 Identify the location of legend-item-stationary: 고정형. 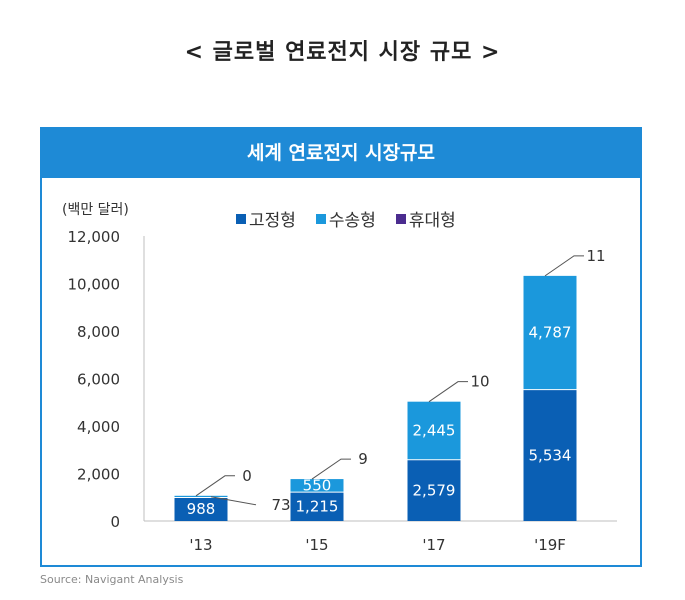
(266, 218).